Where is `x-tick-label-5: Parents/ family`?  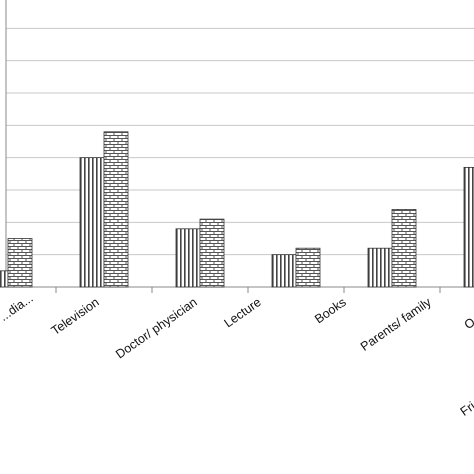 x-tick-label-5: Parents/ family is located at coordinates (396, 324).